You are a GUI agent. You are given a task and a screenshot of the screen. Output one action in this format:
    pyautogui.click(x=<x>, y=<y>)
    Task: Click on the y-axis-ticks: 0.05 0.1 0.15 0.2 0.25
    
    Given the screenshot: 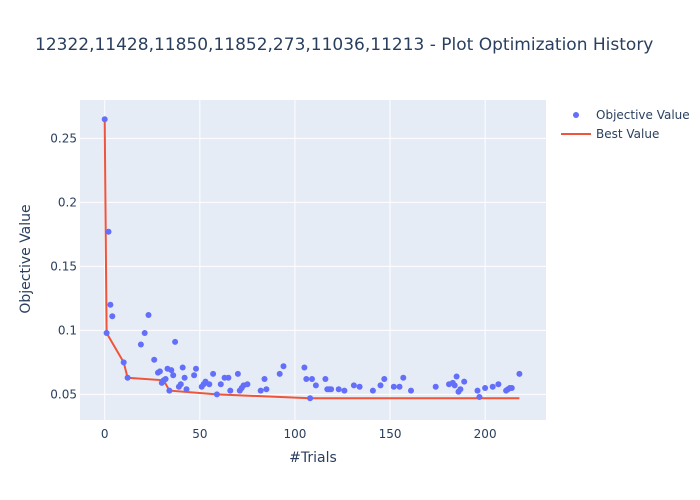 What is the action you would take?
    pyautogui.click(x=63, y=266)
    